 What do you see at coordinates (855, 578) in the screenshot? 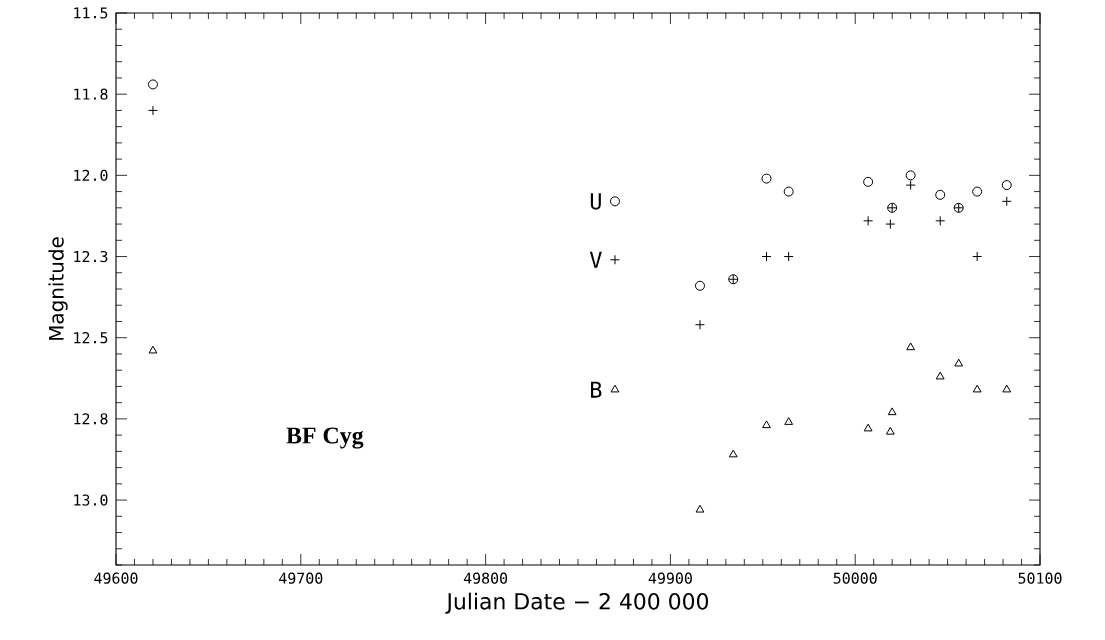
I see `x-tick-label: 50000` at bounding box center [855, 578].